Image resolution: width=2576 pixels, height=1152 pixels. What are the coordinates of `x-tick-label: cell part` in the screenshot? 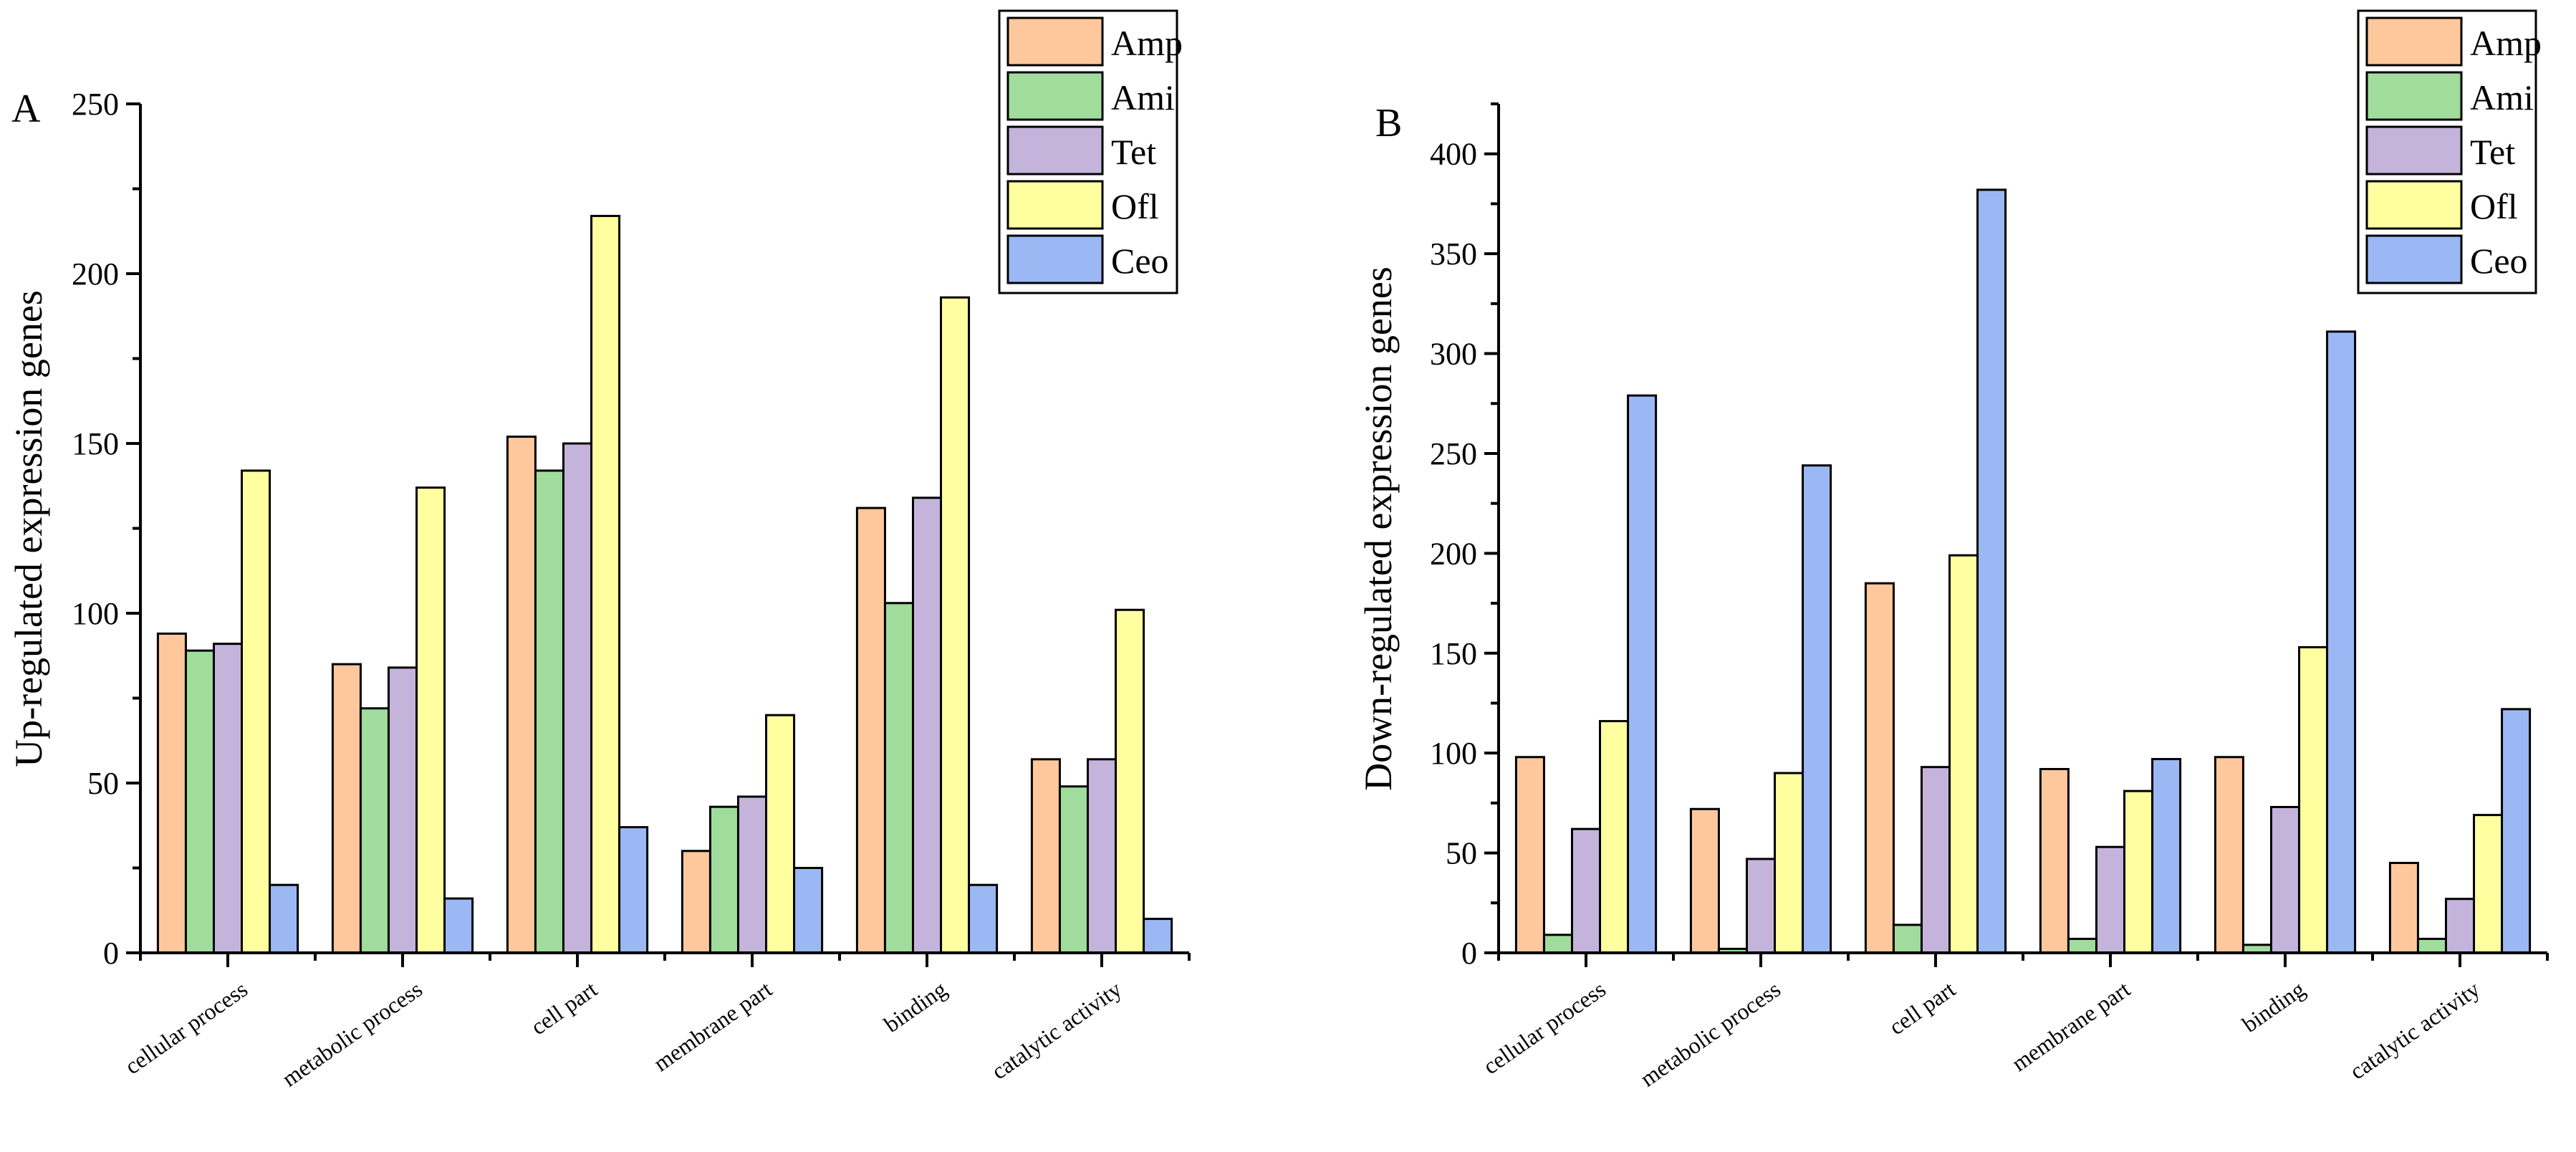 It's located at (1922, 1008).